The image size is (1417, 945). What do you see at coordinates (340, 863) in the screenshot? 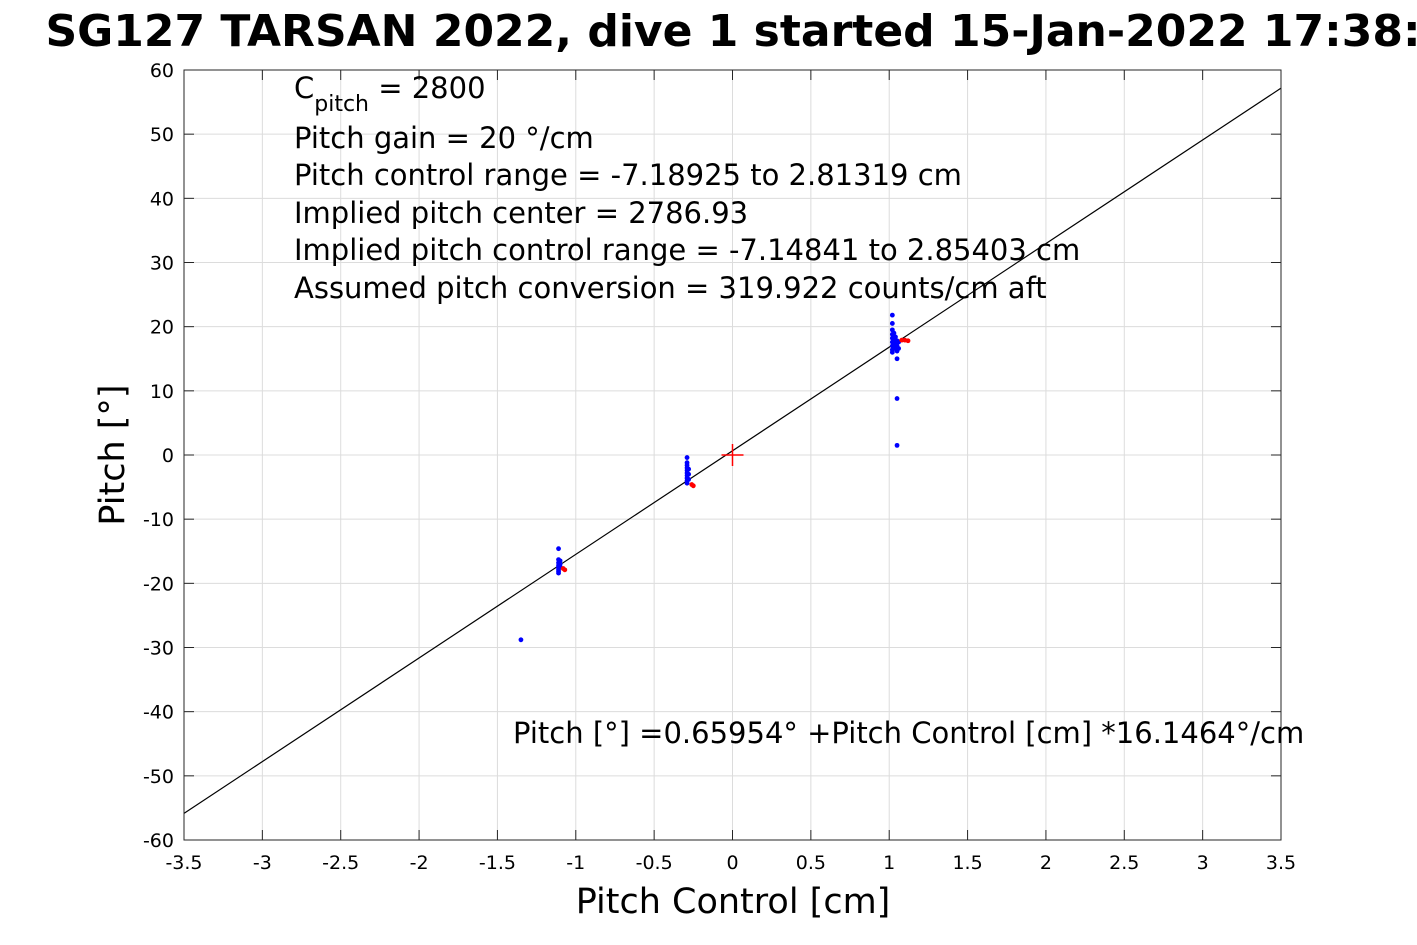
I see `x-tick-label: -2.5` at bounding box center [340, 863].